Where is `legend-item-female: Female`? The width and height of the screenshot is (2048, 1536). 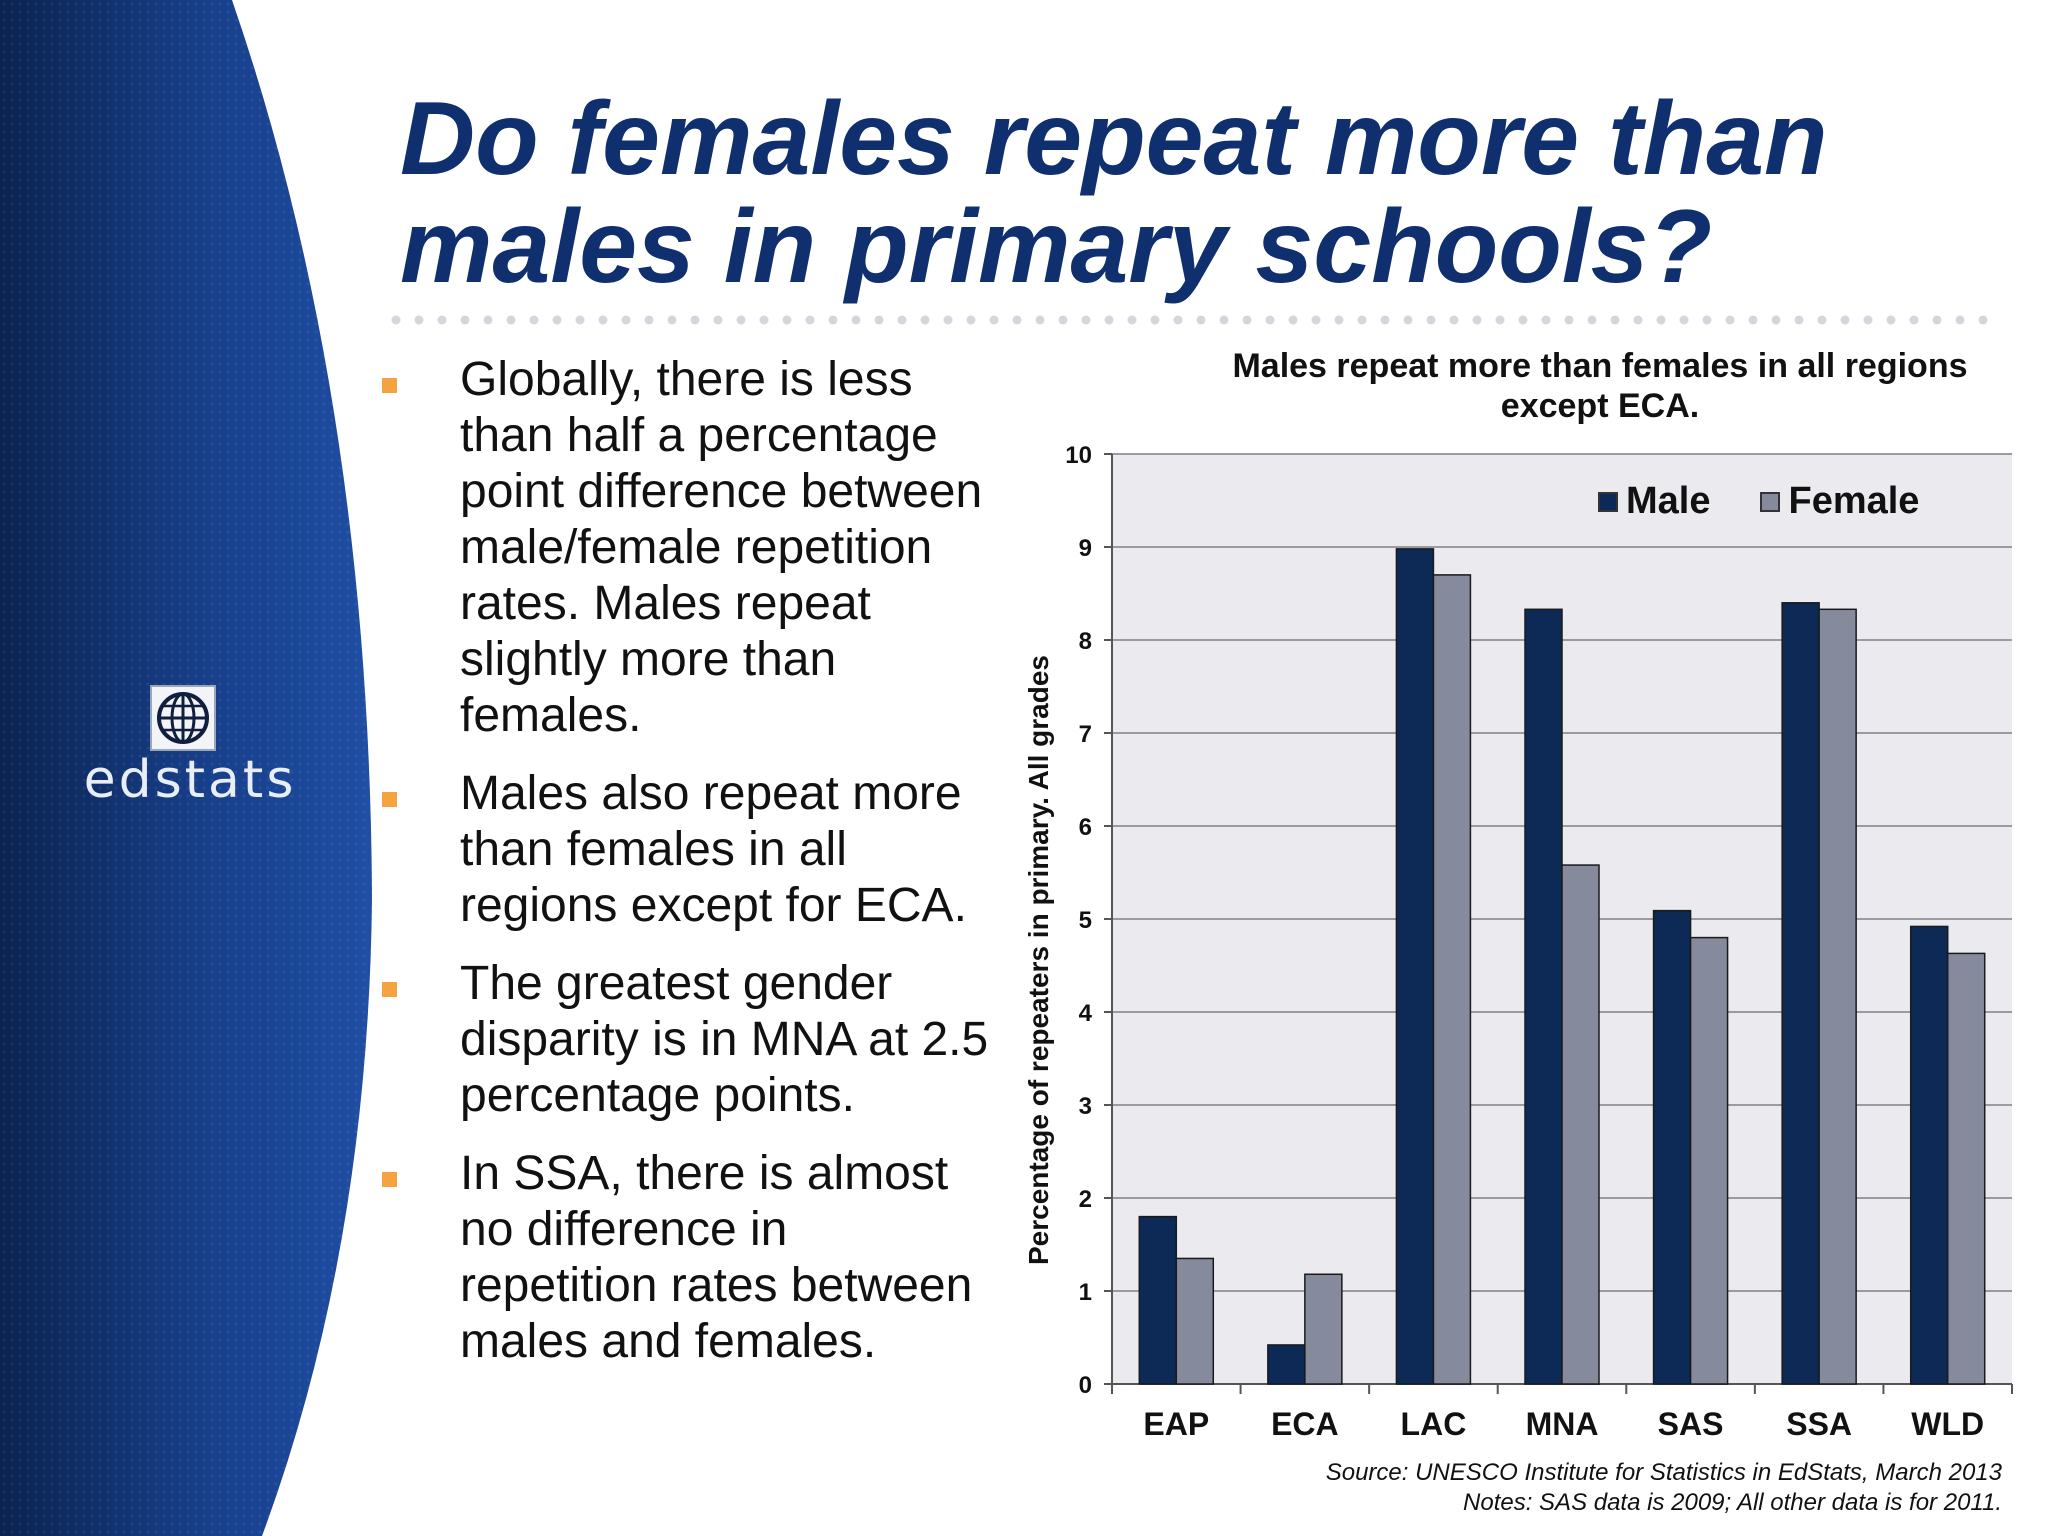 legend-item-female: Female is located at coordinates (1839, 501).